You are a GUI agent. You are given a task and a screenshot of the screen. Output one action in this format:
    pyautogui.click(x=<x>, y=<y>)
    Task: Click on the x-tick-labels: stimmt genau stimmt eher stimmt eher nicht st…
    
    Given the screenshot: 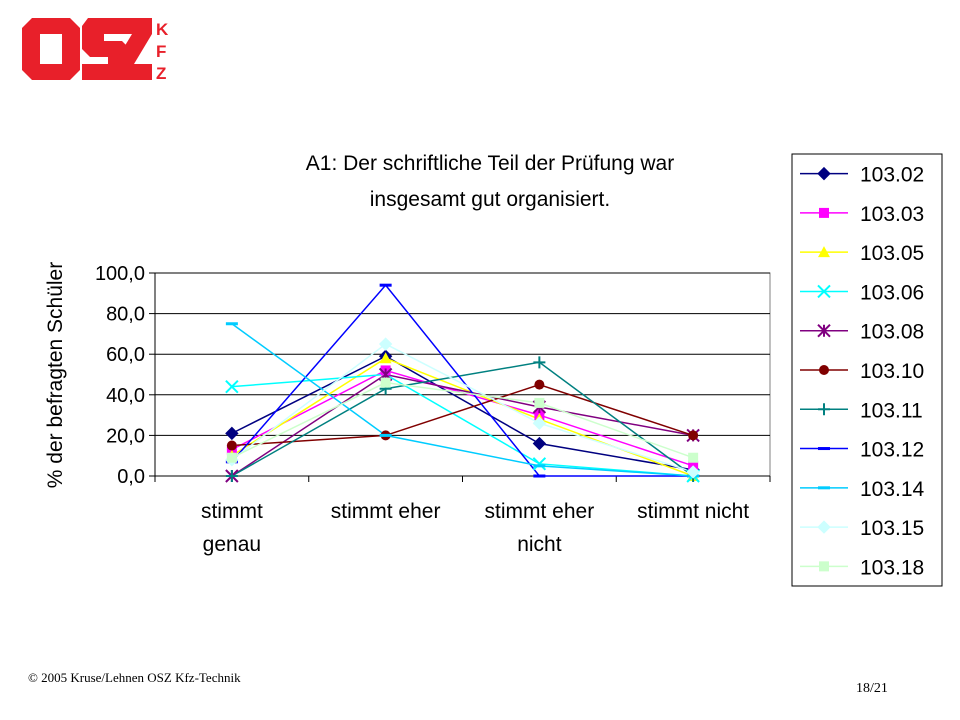 What is the action you would take?
    pyautogui.click(x=475, y=528)
    